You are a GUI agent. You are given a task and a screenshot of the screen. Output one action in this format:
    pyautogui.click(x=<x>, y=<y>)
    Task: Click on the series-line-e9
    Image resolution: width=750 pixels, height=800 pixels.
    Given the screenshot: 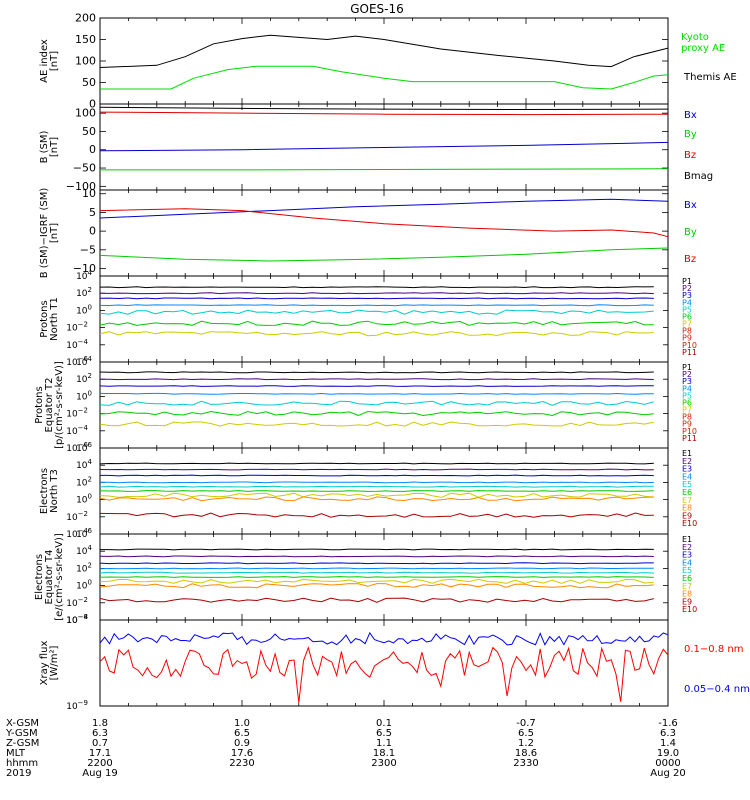 What is the action you would take?
    pyautogui.click(x=376, y=515)
    